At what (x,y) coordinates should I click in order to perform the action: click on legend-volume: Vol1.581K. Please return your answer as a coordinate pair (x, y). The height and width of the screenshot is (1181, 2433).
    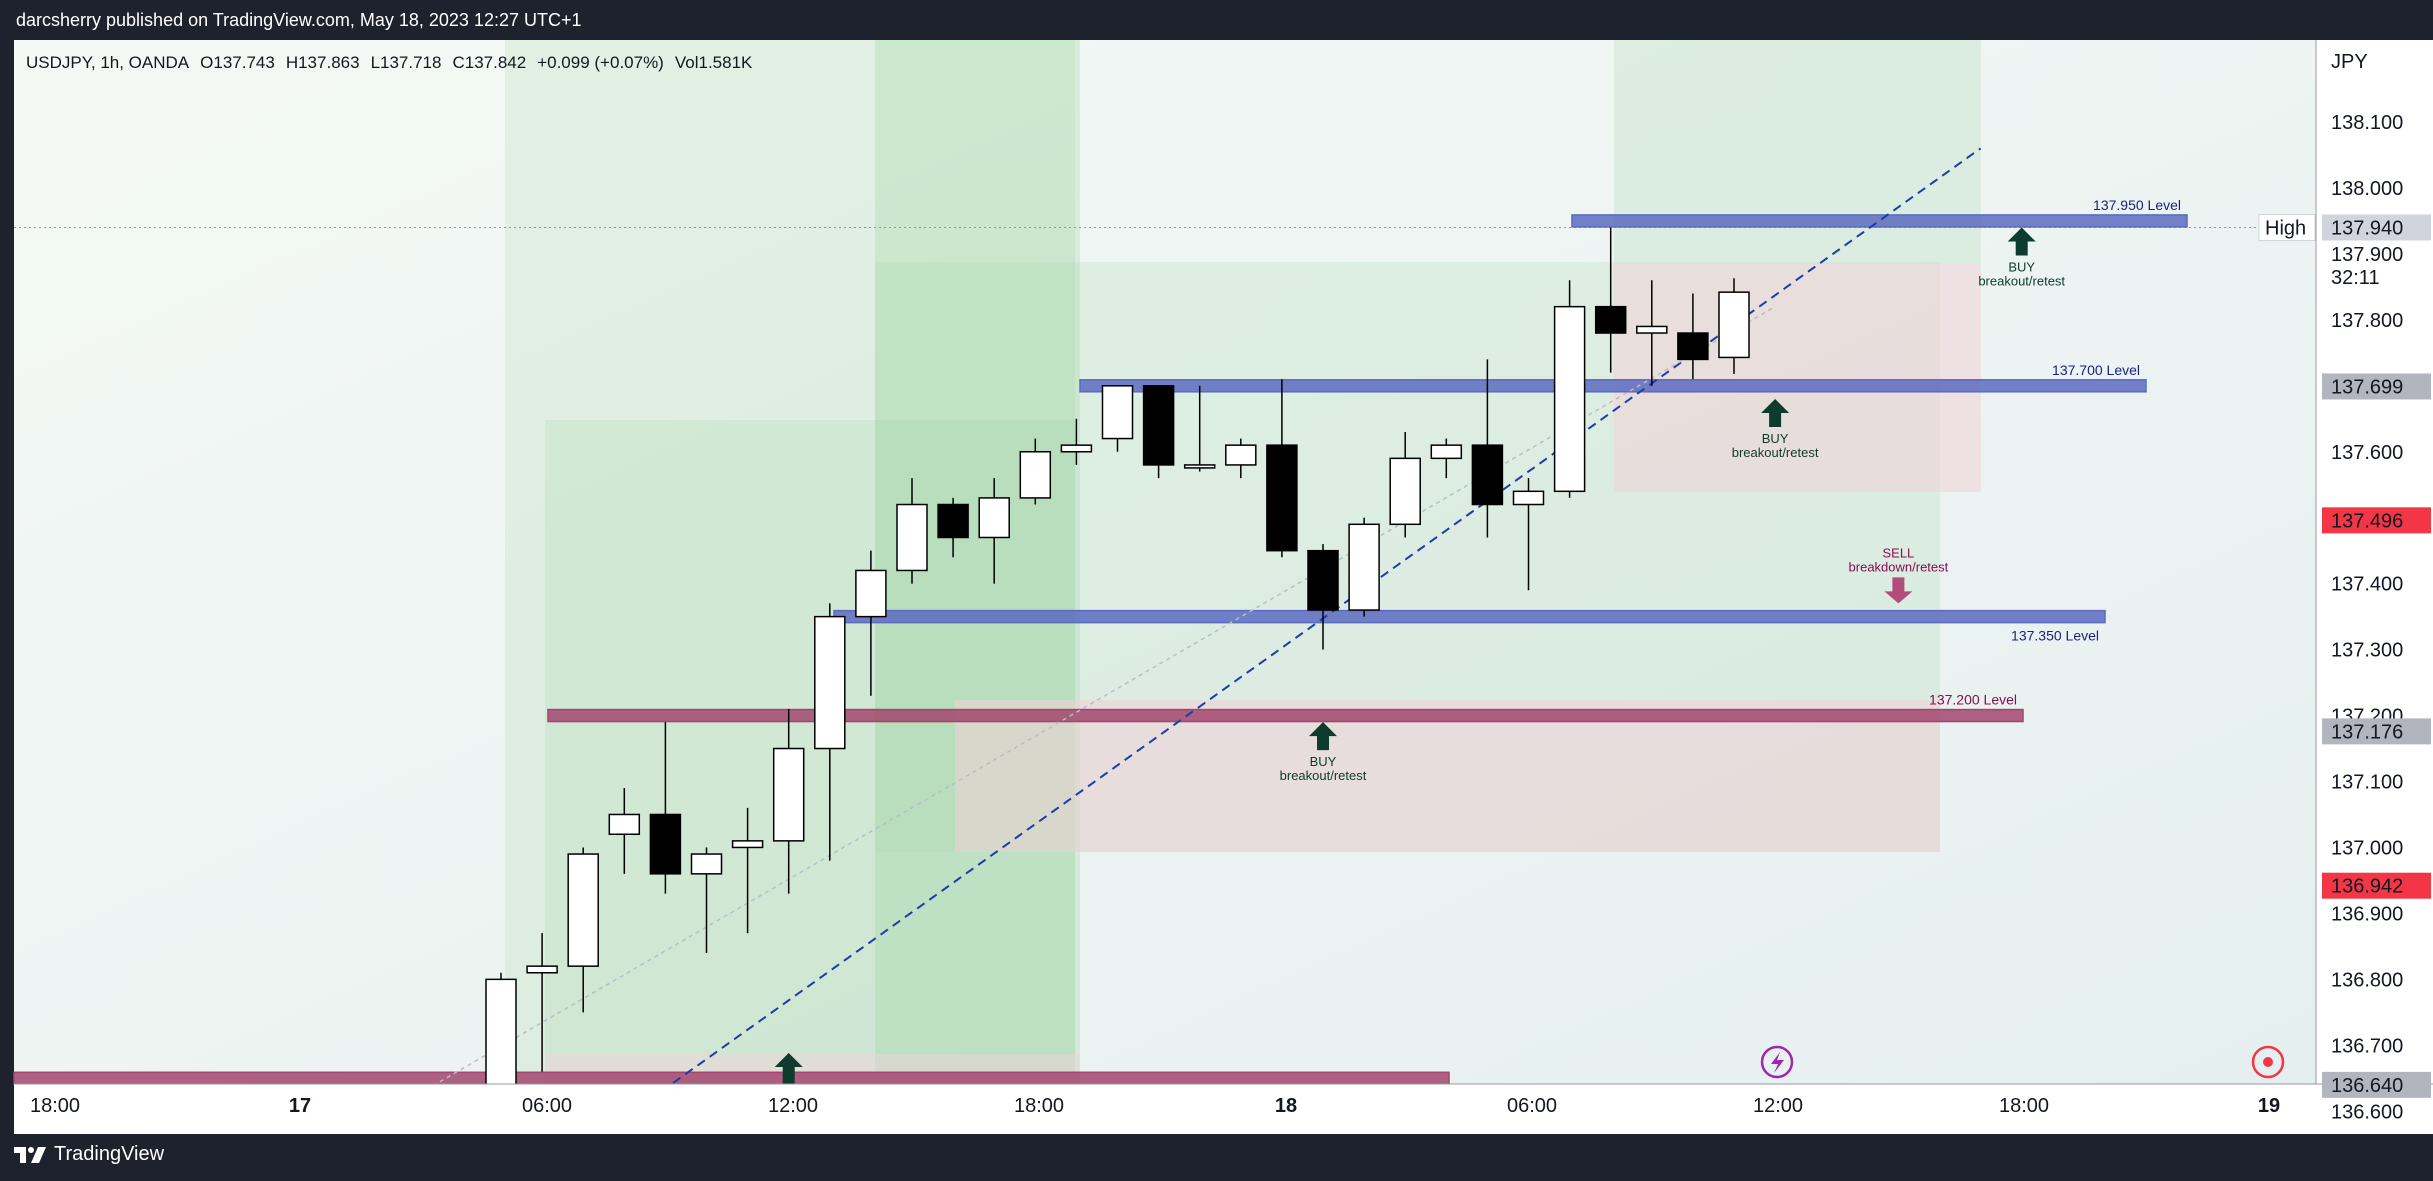
    Looking at the image, I should click on (714, 62).